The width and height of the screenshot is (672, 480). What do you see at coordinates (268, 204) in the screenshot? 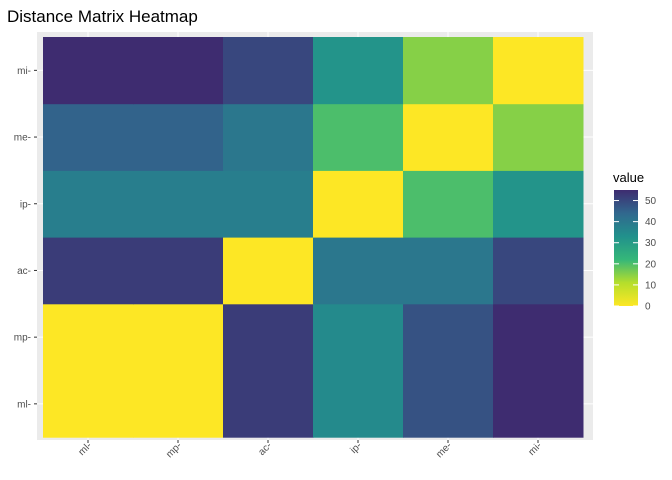
I see `heatmap-cell-ip-ac` at bounding box center [268, 204].